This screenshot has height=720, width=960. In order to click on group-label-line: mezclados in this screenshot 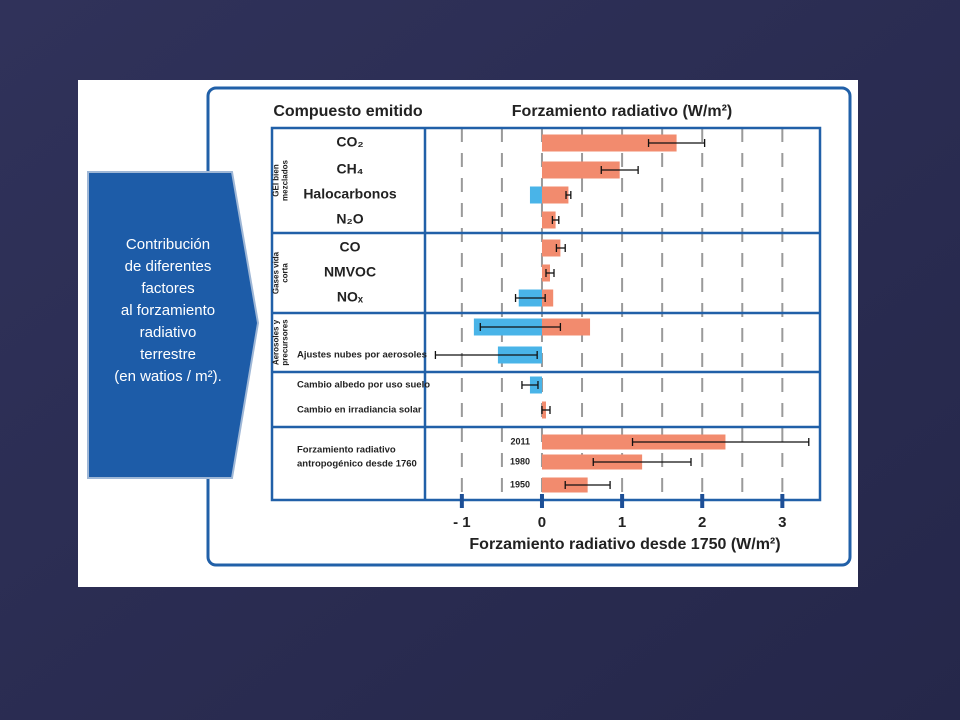, I will do `click(285, 179)`.